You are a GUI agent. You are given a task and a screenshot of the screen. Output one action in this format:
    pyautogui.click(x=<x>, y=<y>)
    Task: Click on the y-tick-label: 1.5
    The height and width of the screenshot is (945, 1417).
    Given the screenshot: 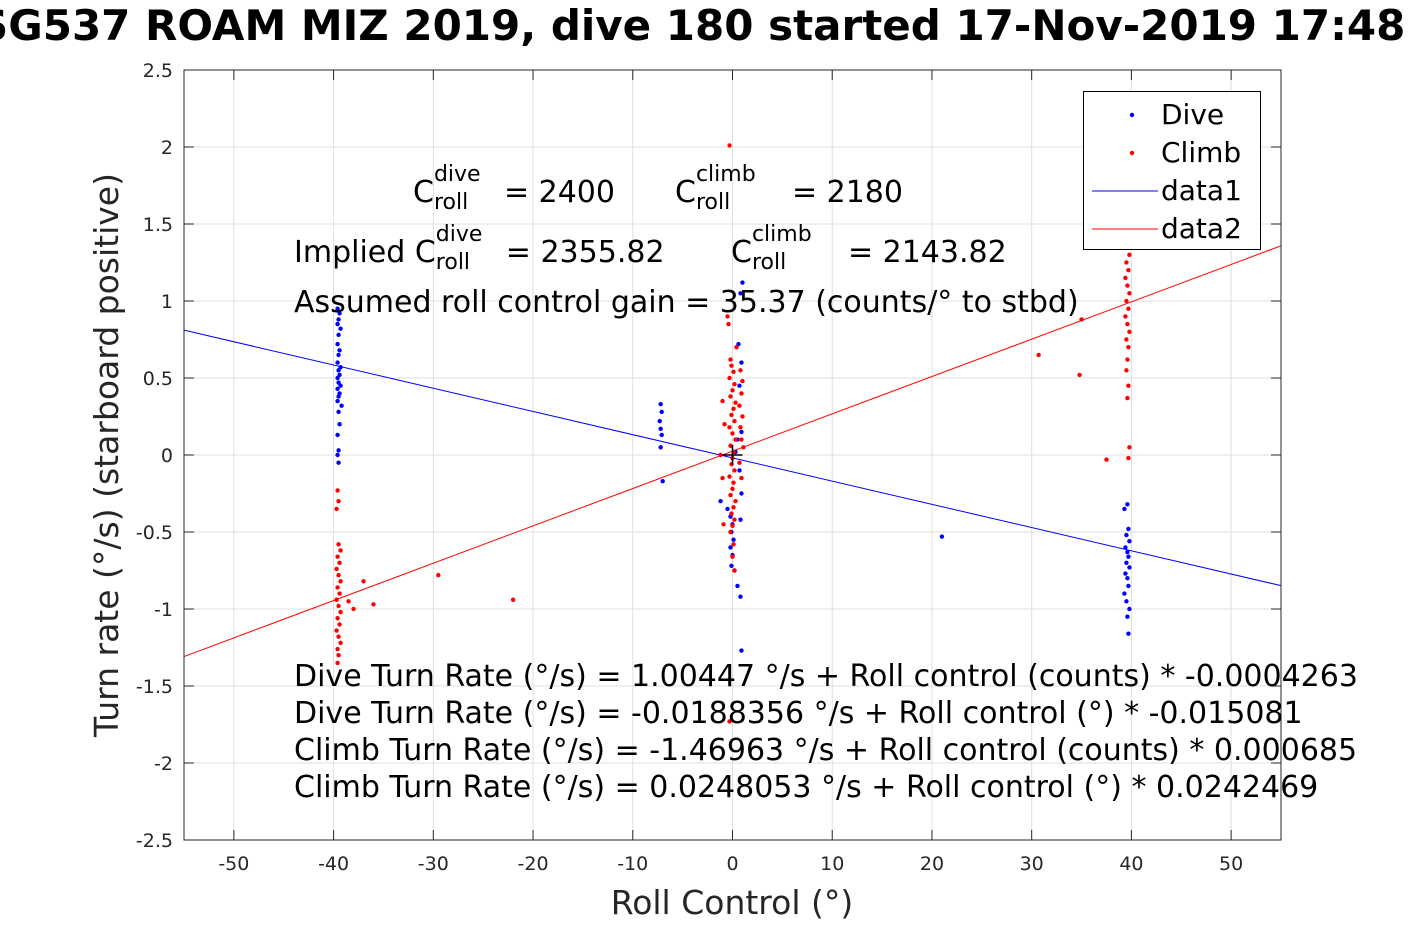 What is the action you would take?
    pyautogui.click(x=158, y=225)
    